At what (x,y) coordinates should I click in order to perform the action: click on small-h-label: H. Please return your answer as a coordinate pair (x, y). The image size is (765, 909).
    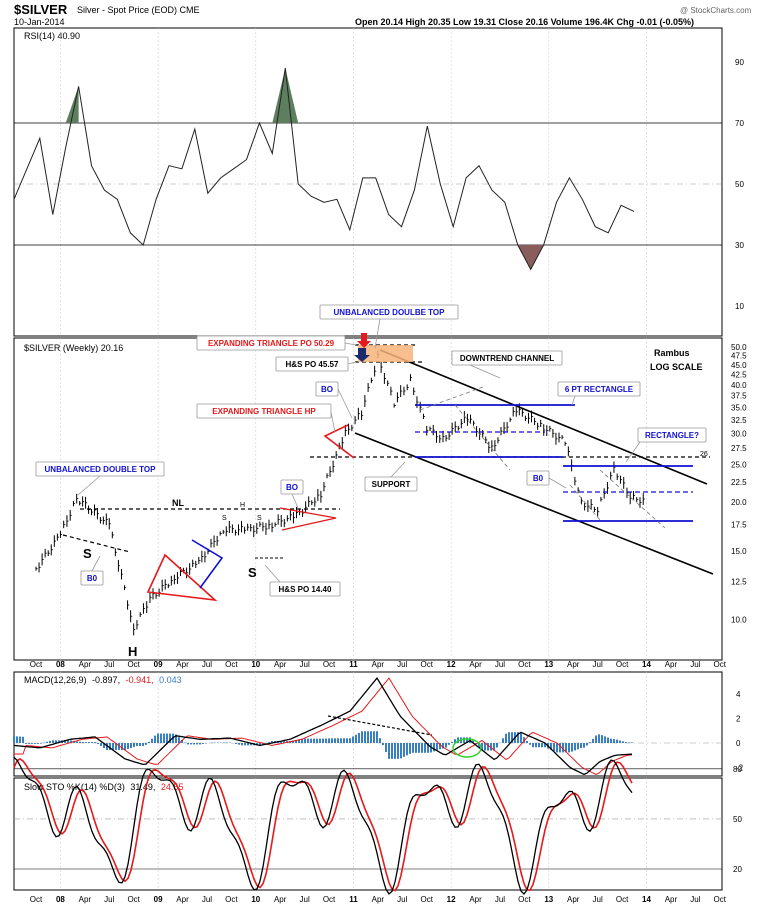
    Looking at the image, I should click on (242, 505).